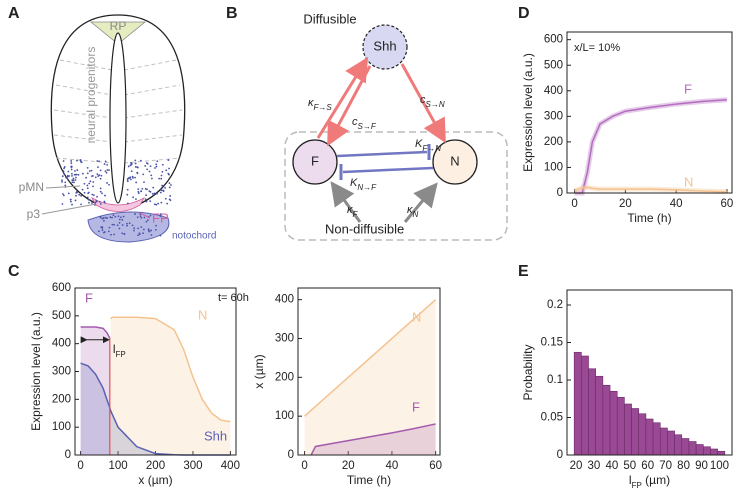  What do you see at coordinates (416, 214) in the screenshot?
I see `edge-label-sub: N` at bounding box center [416, 214].